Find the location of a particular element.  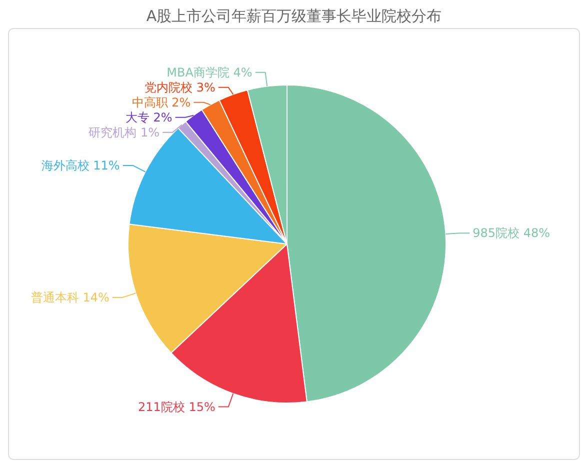

slice-label: 中高职 2% is located at coordinates (161, 102).